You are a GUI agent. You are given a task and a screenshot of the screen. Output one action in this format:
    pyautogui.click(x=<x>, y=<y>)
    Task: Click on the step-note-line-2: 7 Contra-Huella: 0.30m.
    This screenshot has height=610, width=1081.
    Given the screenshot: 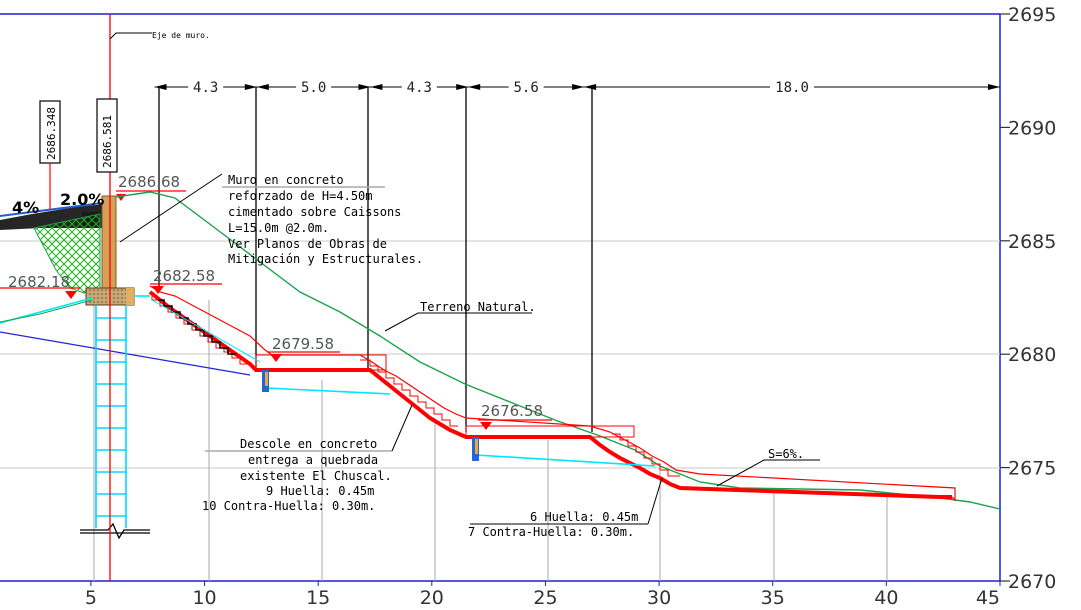 What is the action you would take?
    pyautogui.click(x=551, y=532)
    